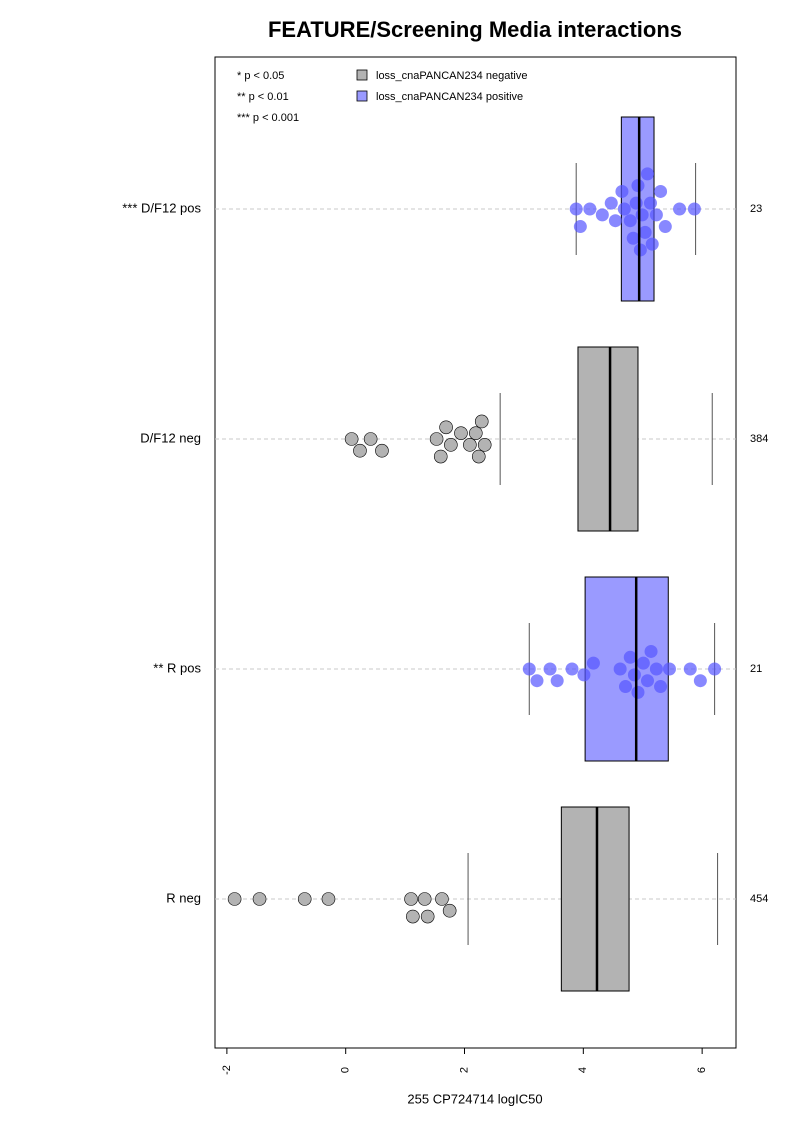 Image resolution: width=793 pixels, height=1122 pixels. What do you see at coordinates (161, 207) in the screenshot?
I see `category-label: *** D/F12 pos` at bounding box center [161, 207].